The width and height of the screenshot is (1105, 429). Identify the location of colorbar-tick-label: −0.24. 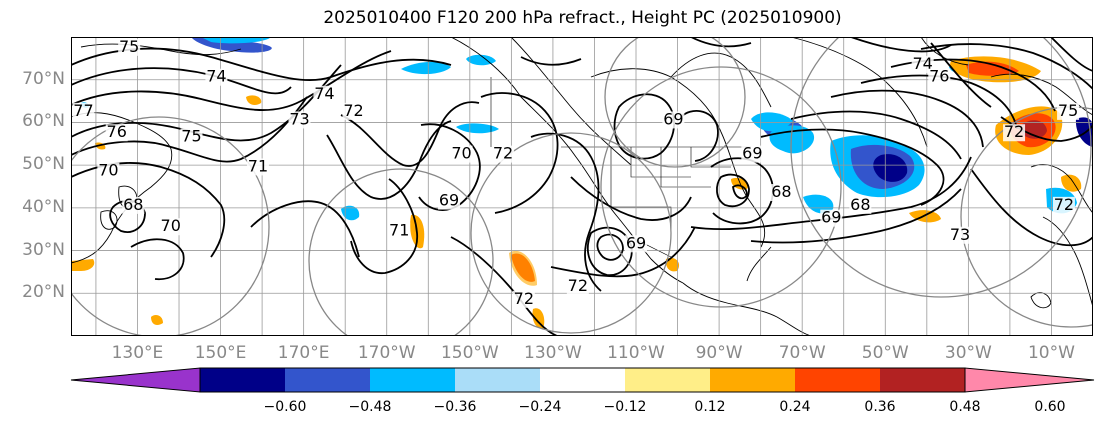
(540, 407).